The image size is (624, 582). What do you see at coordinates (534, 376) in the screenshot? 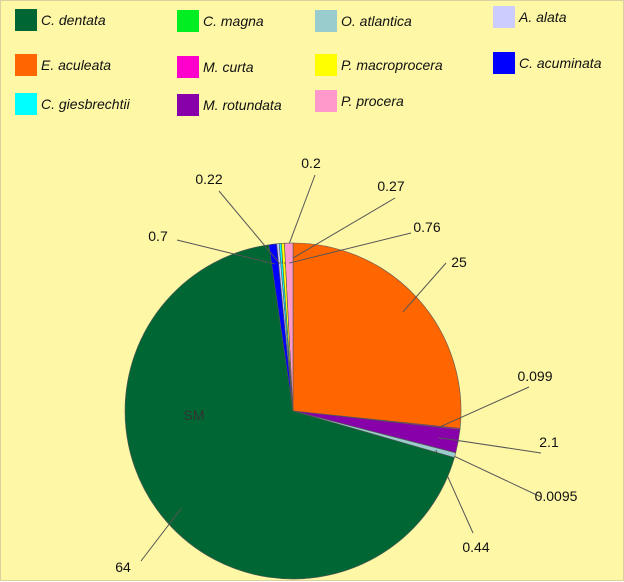
I see `slice-label: 0.099` at bounding box center [534, 376].